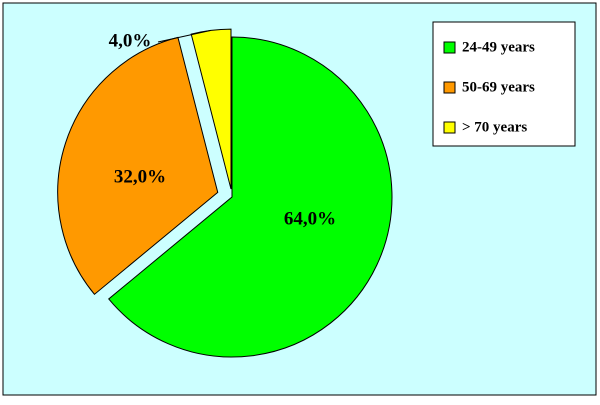 The height and width of the screenshot is (405, 600). Describe the element at coordinates (310, 218) in the screenshot. I see `data-label: 64,0%` at that location.